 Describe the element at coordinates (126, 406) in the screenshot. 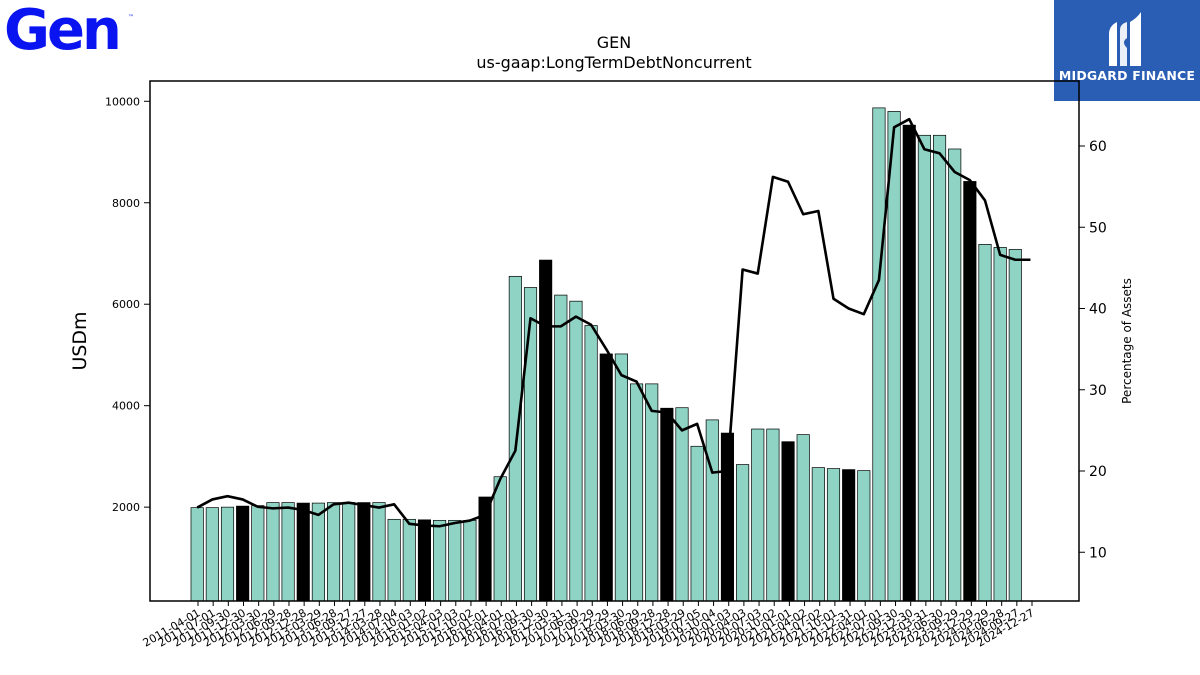

I see `y-tick-label: 4000` at that location.